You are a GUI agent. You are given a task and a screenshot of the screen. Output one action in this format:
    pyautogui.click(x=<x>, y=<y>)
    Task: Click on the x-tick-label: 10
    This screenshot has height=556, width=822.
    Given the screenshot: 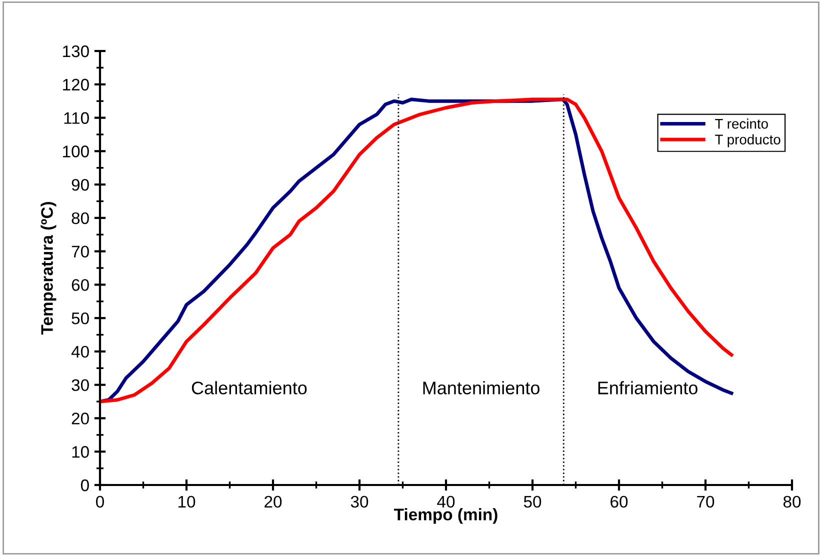 What is the action you would take?
    pyautogui.click(x=187, y=502)
    